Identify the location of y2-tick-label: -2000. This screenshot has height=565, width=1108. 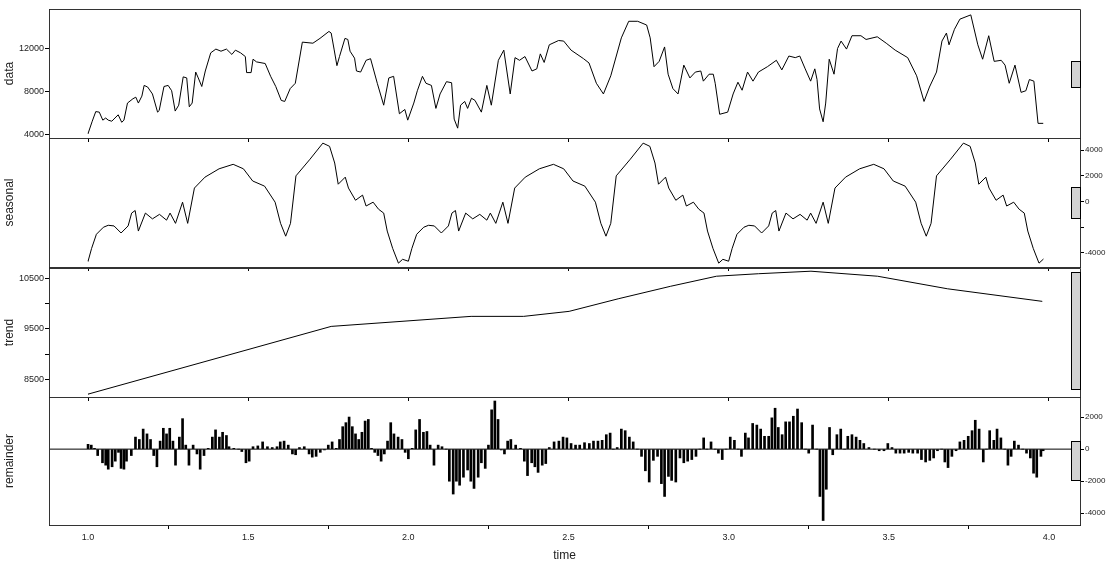
(1096, 481).